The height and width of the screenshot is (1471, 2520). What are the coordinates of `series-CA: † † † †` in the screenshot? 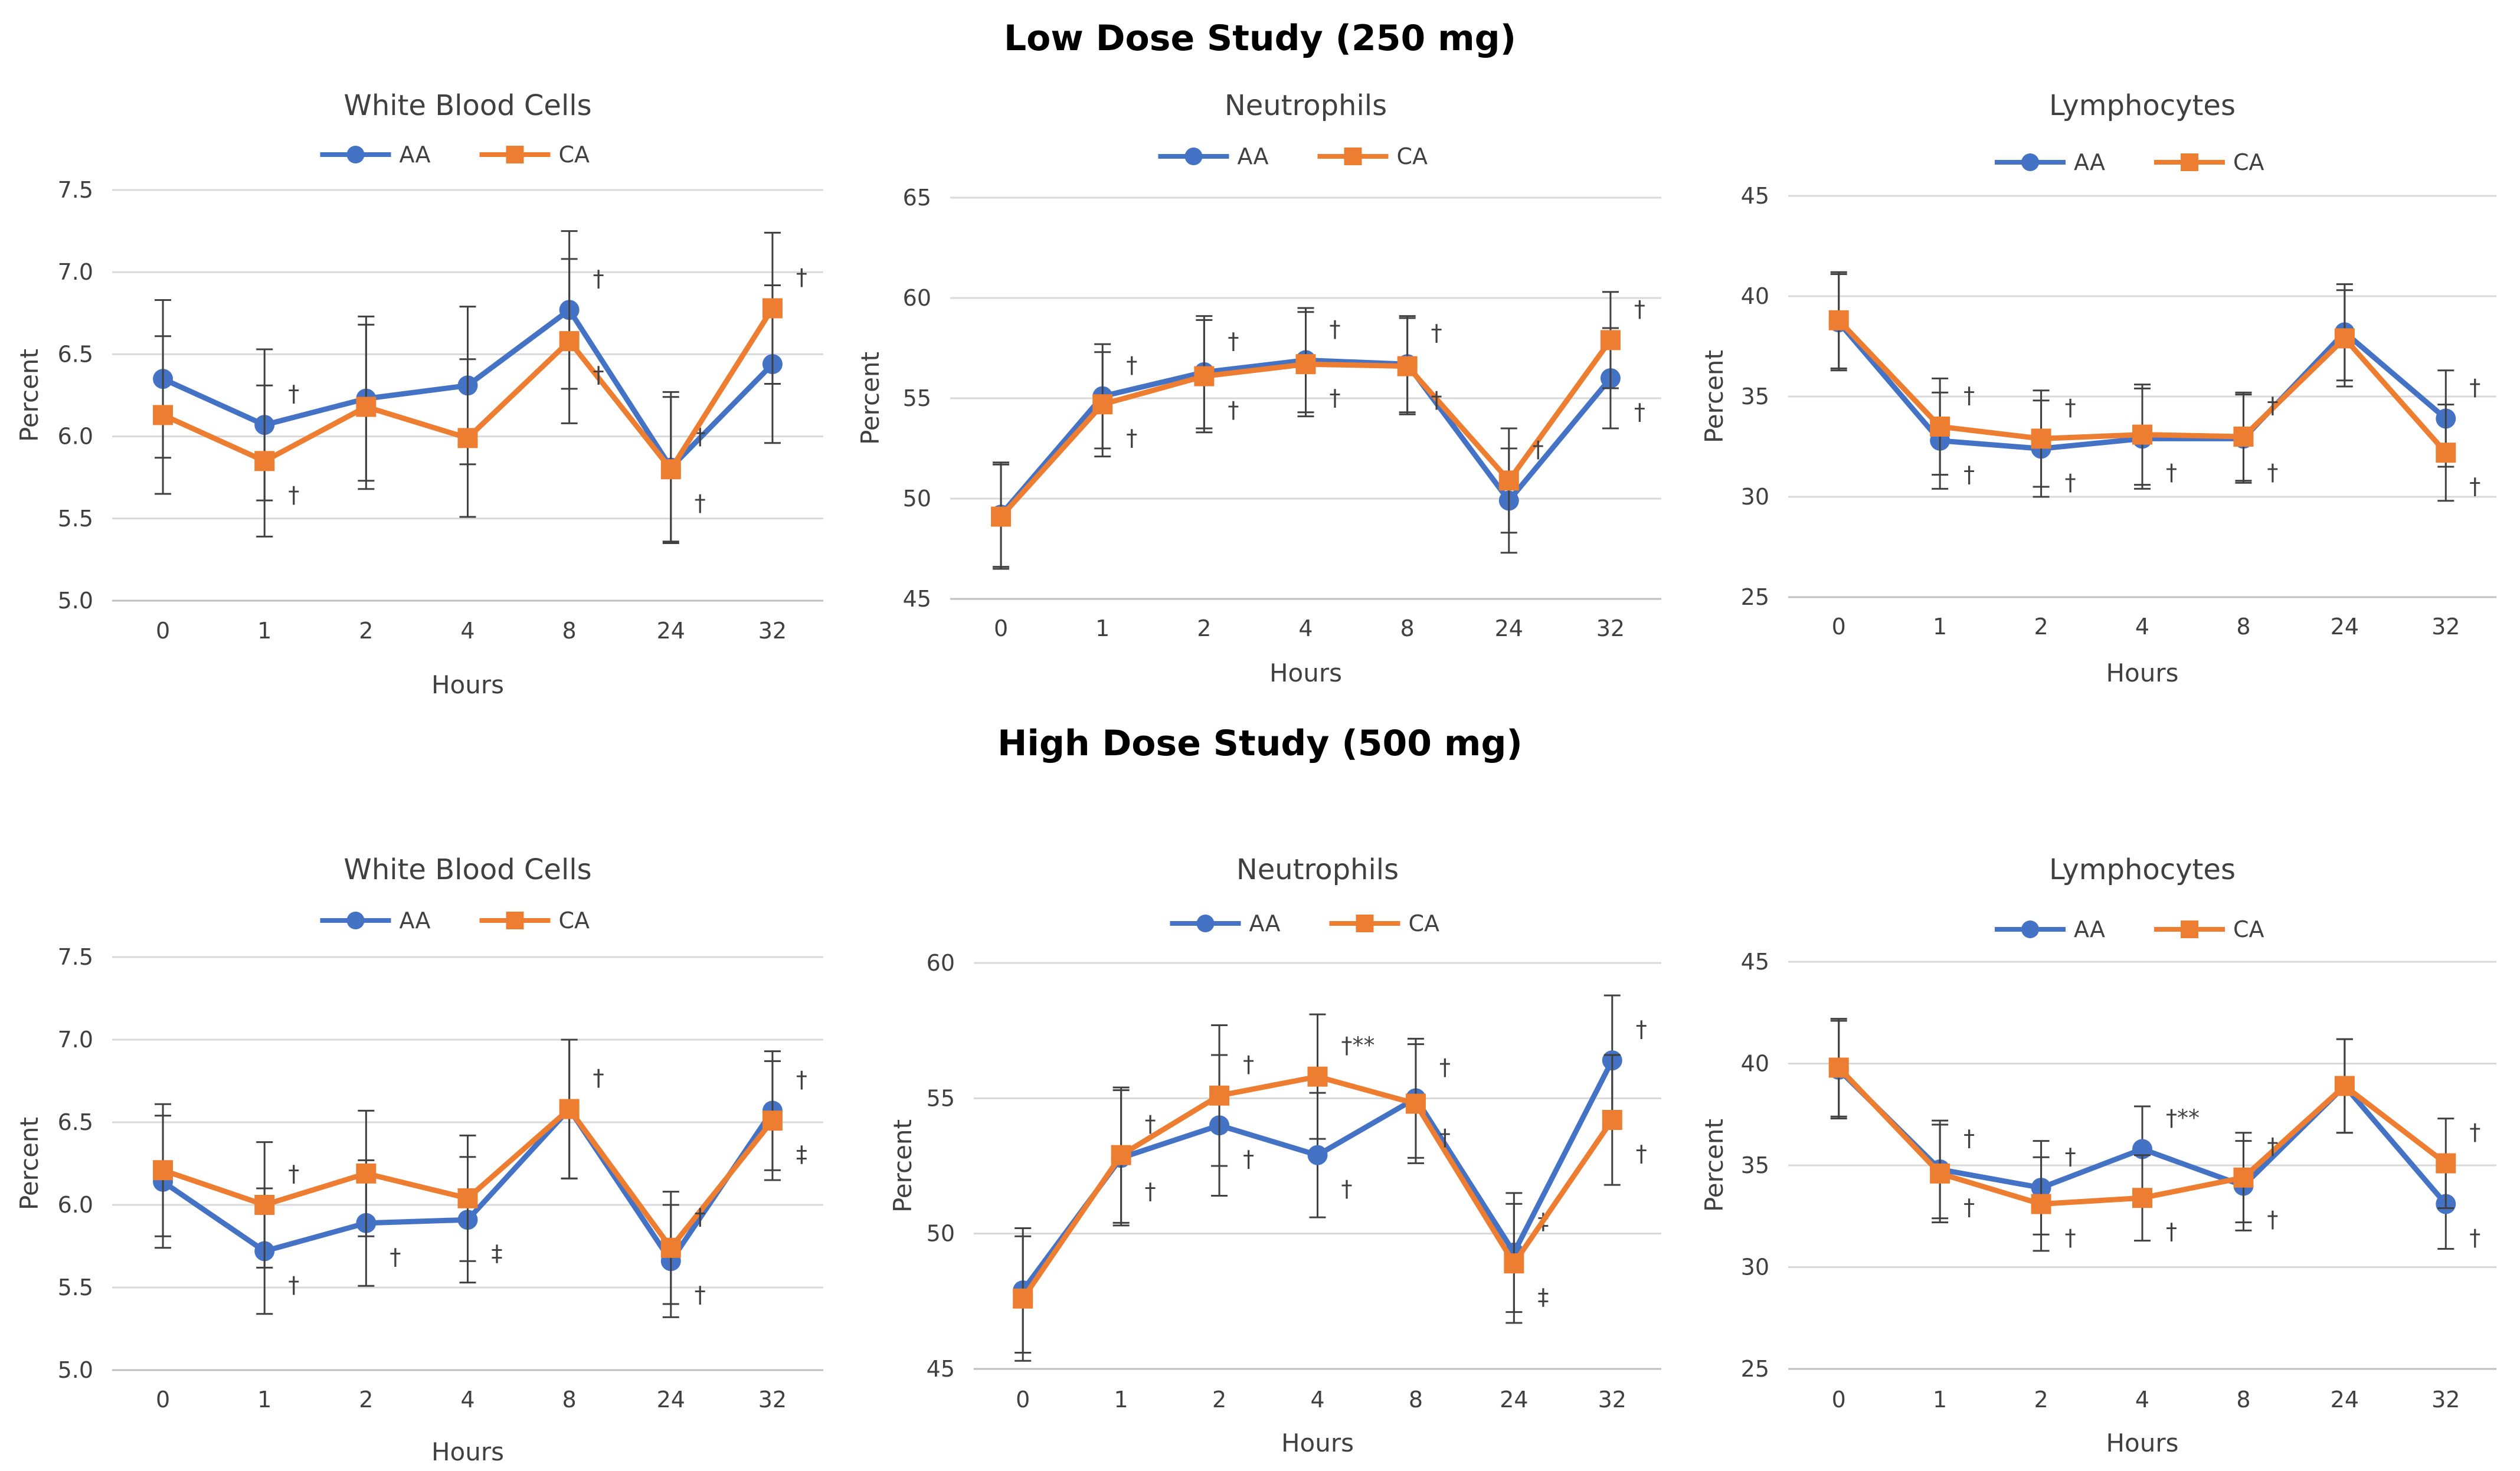 It's located at (480, 387).